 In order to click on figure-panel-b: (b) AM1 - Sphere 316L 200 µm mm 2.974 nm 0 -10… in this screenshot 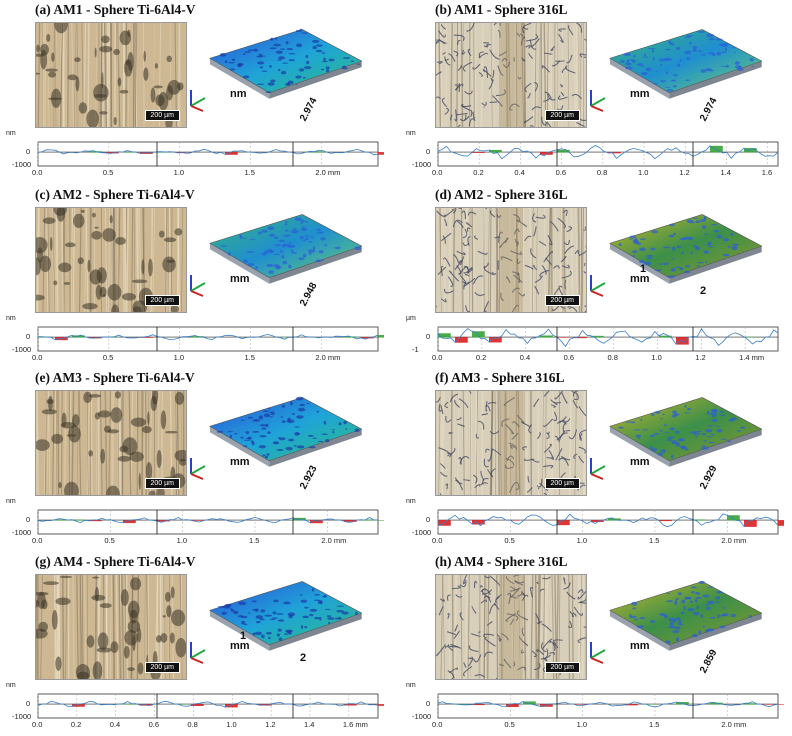, I will do `click(596, 91)`.